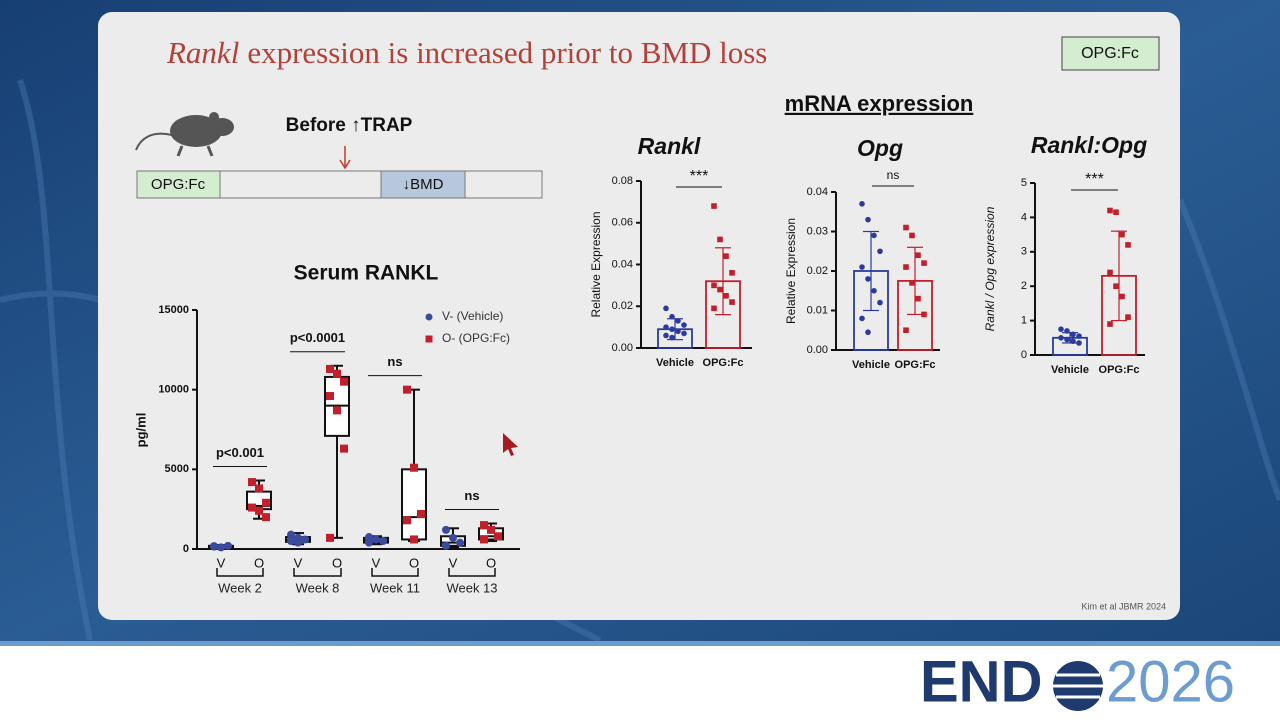  Describe the element at coordinates (699, 176) in the screenshot. I see `significance-label: ***` at that location.